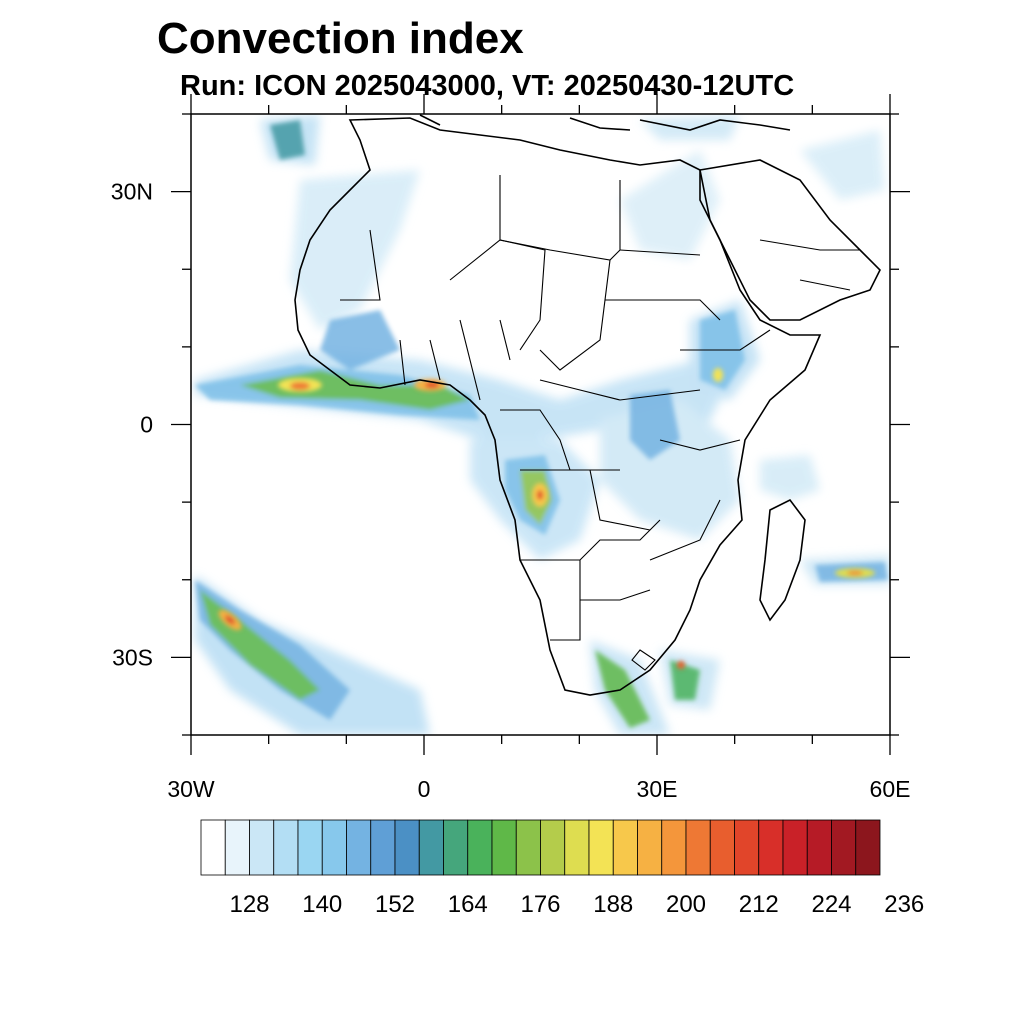 The width and height of the screenshot is (1024, 1024). What do you see at coordinates (540, 904) in the screenshot?
I see `colorbar-tick-label: 176` at bounding box center [540, 904].